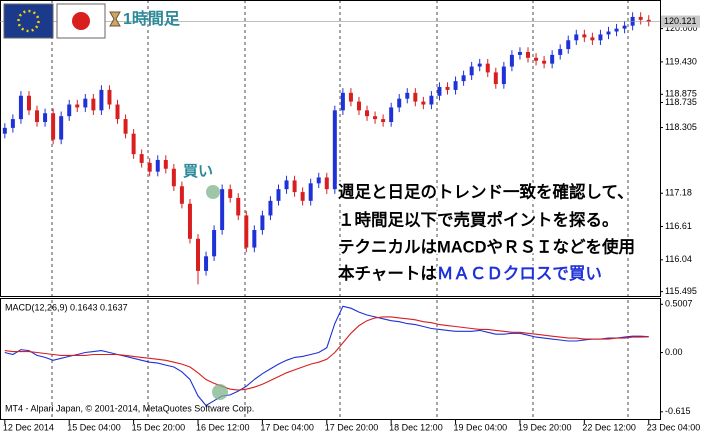 The width and height of the screenshot is (701, 434). Describe the element at coordinates (681, 61) in the screenshot. I see `y-tick-label: 119.430` at that location.